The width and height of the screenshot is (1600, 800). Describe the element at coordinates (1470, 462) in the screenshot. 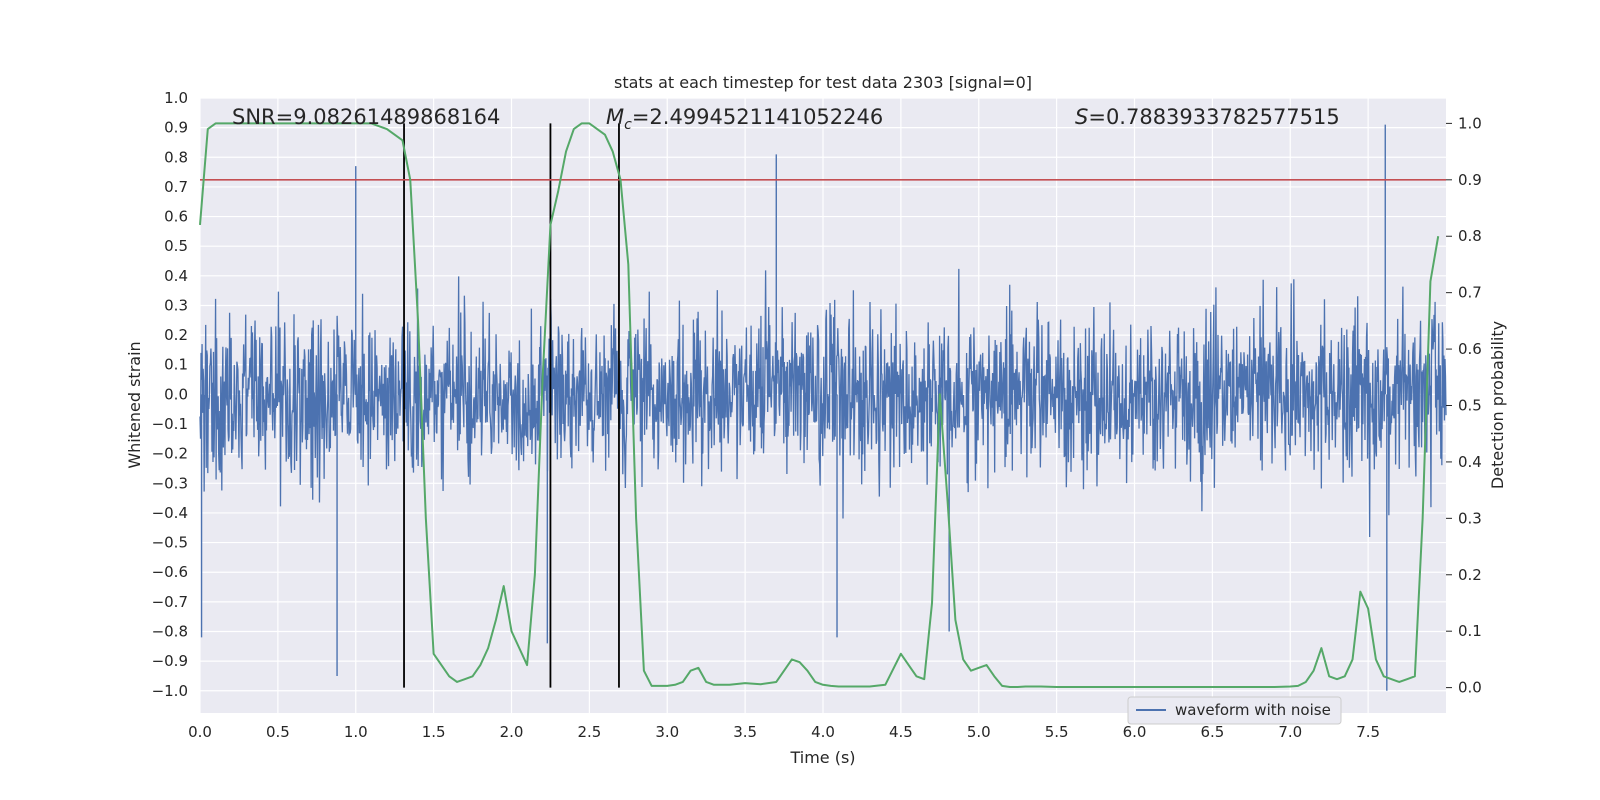

I see `y2-tick-label: 0.4` at that location.